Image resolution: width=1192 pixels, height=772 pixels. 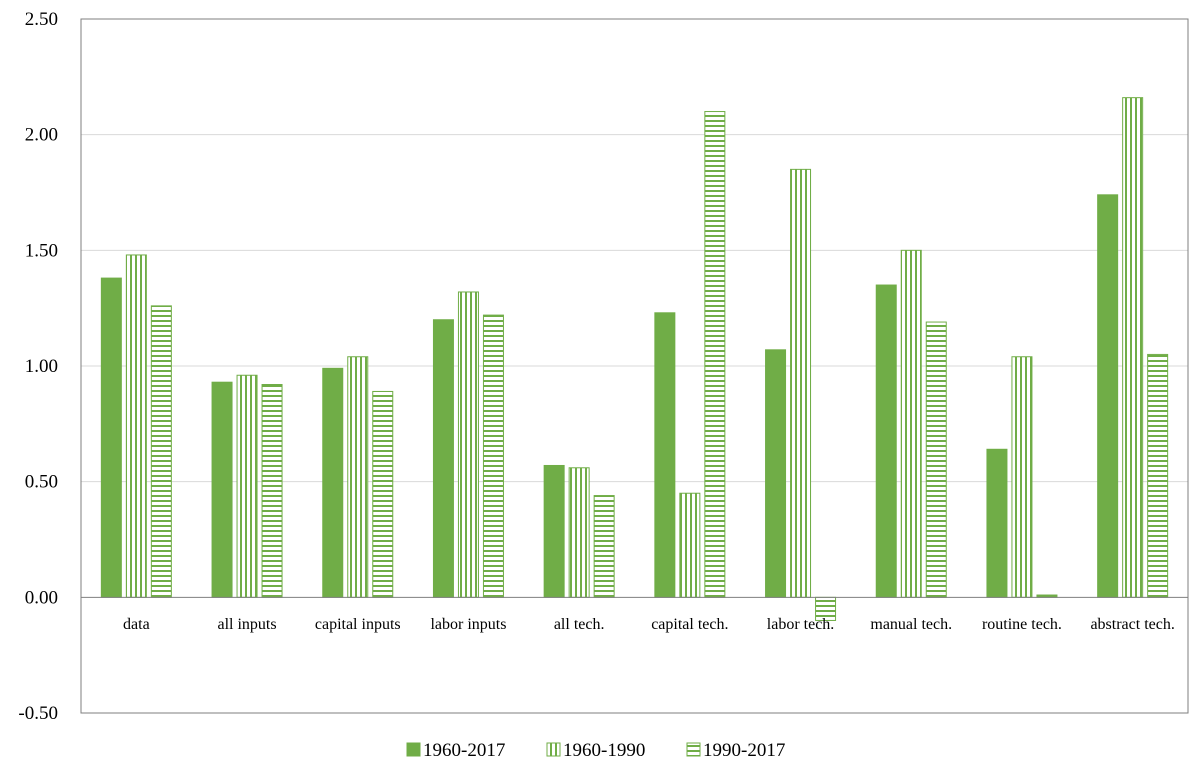 What do you see at coordinates (1132, 624) in the screenshot?
I see `x-tick-label: abstract tech.` at bounding box center [1132, 624].